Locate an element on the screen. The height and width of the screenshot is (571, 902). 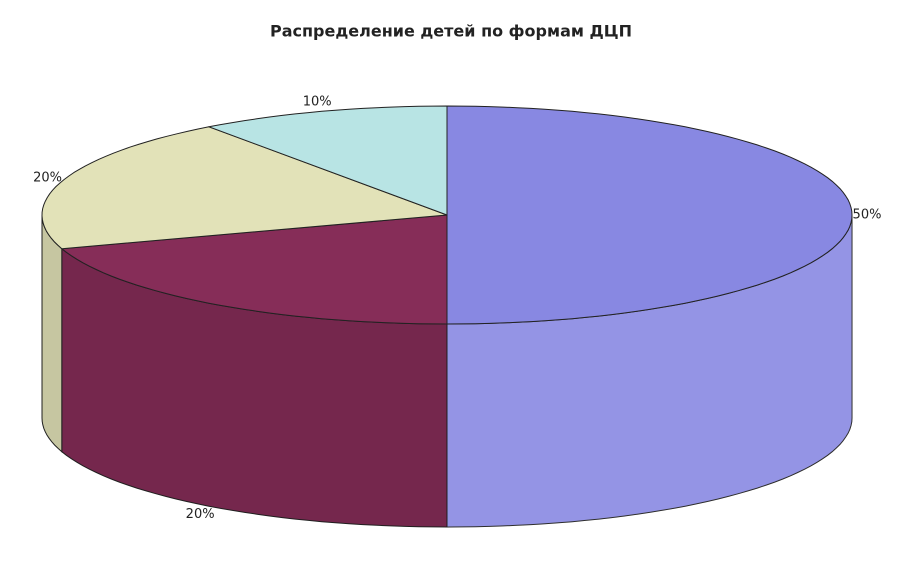
data-label: 10% is located at coordinates (317, 101).